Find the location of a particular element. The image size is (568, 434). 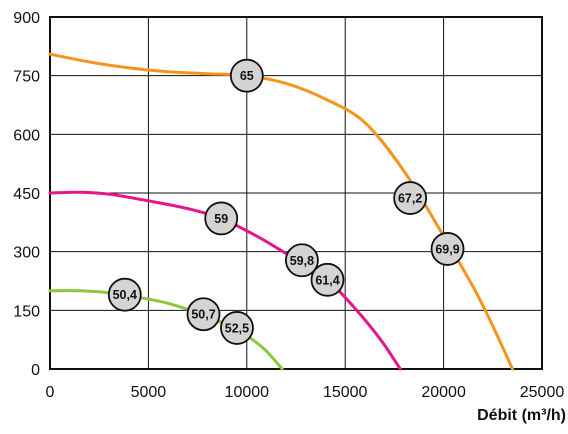

x-tick-label: 15000 is located at coordinates (345, 392).